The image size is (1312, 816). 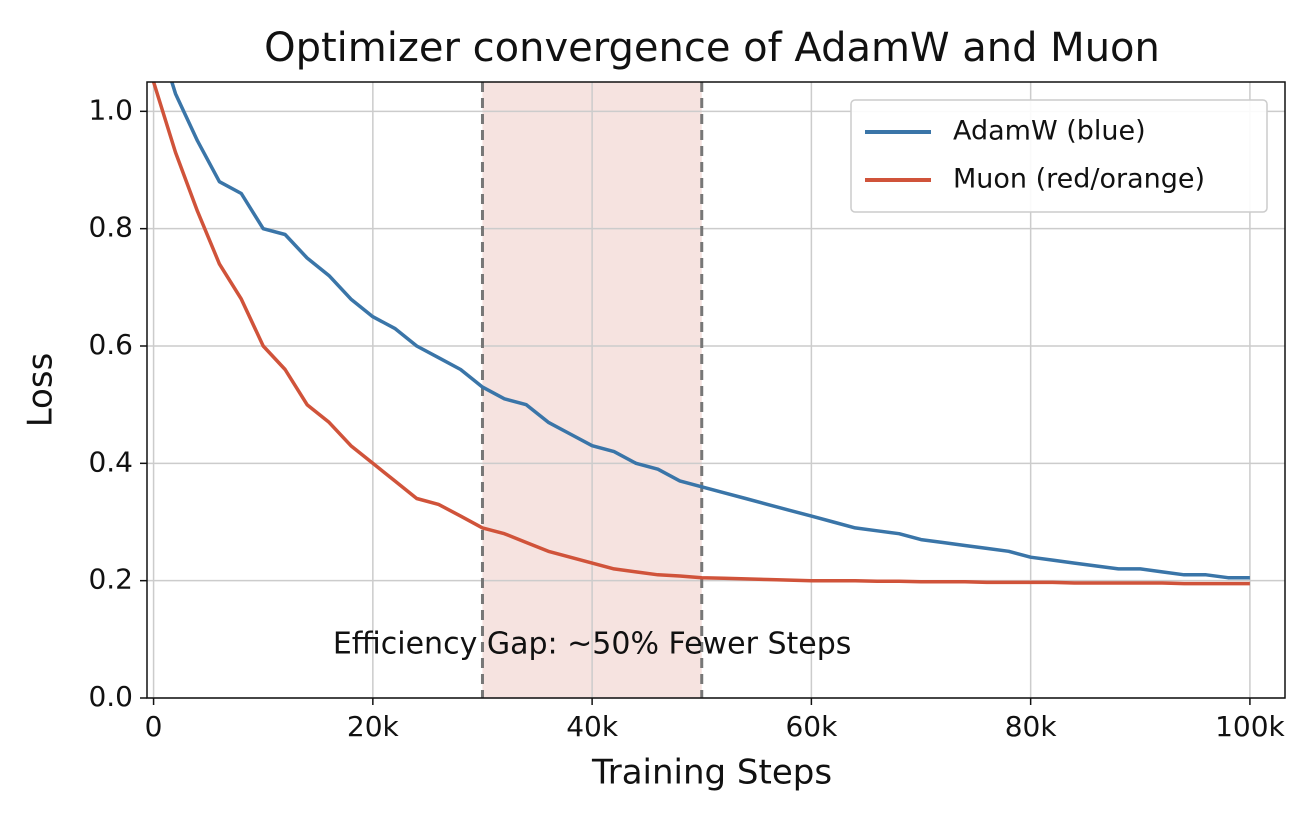 I want to click on x-axis-label: Training Steps, so click(x=711, y=773).